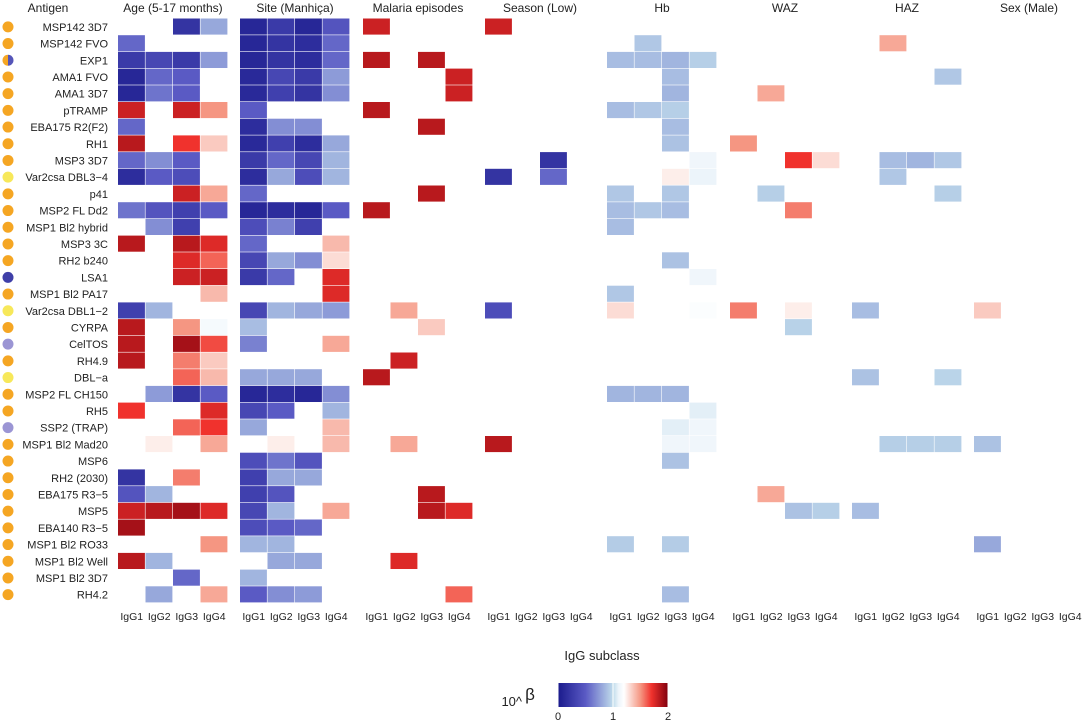 This screenshot has width=1084, height=727. What do you see at coordinates (586, 703) in the screenshot?
I see `colorbar: 10^ β 0 1 2` at bounding box center [586, 703].